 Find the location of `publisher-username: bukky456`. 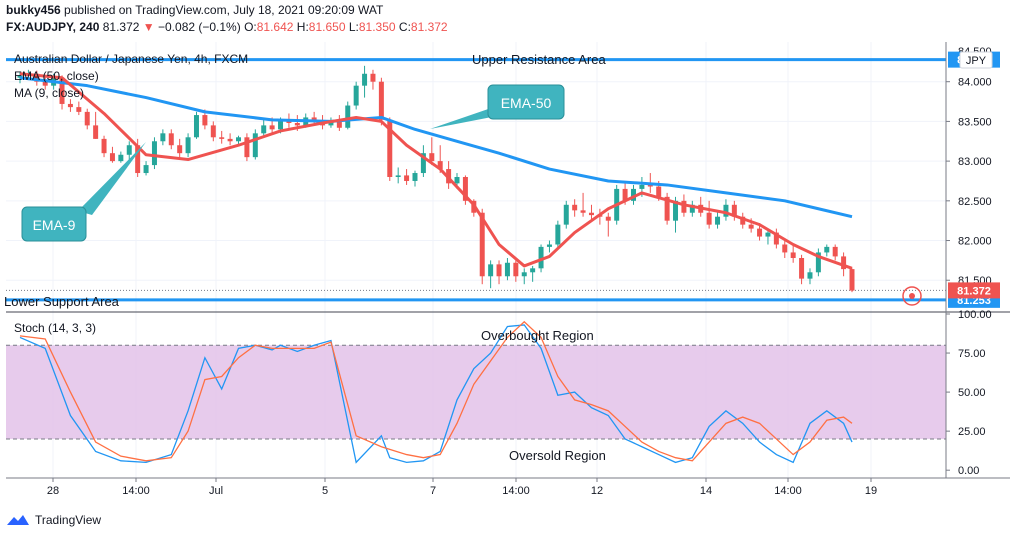

publisher-username: bukky456 is located at coordinates (33, 10).